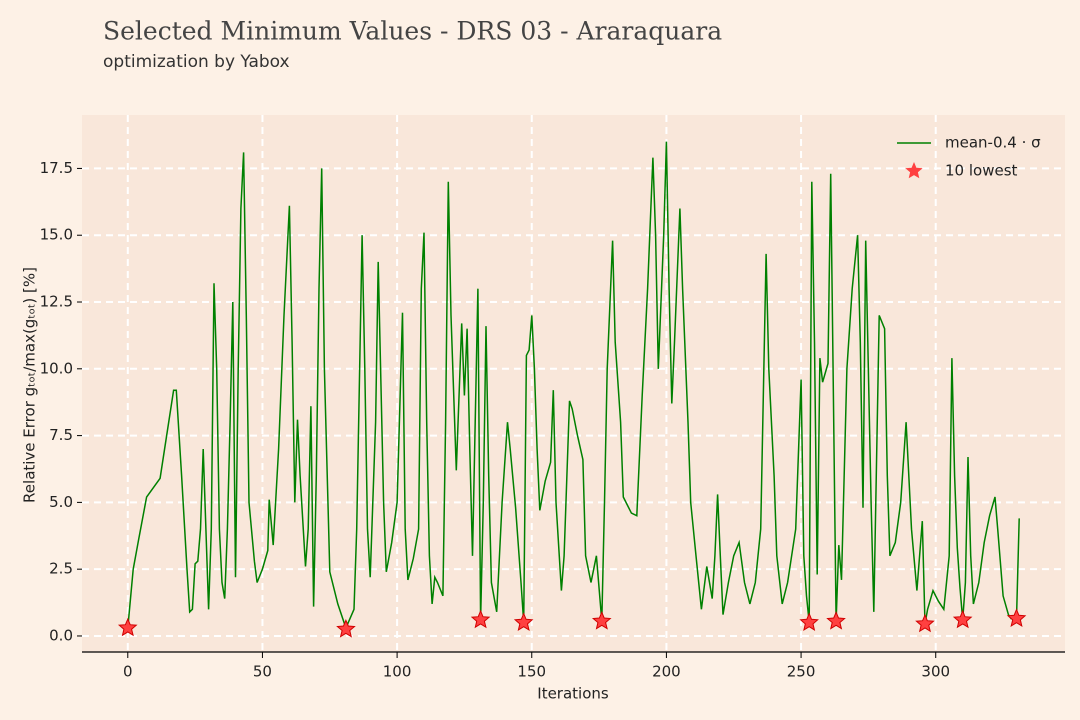  What do you see at coordinates (196, 62) in the screenshot?
I see `chart-subtitle: optimization by Yabox` at bounding box center [196, 62].